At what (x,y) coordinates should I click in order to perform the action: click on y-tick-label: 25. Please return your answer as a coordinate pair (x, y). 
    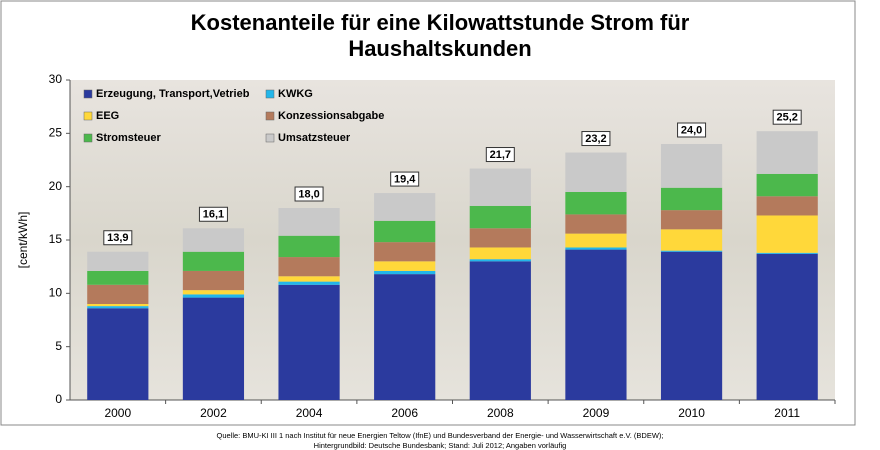
    Looking at the image, I should click on (56, 133).